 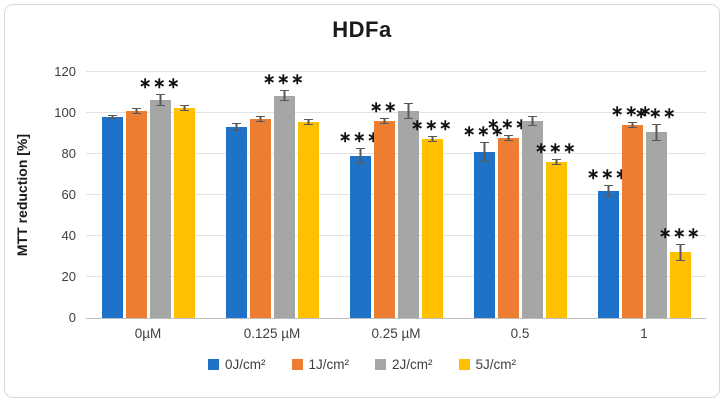 I want to click on bar-2J/cm²-0.5, so click(x=532, y=217).